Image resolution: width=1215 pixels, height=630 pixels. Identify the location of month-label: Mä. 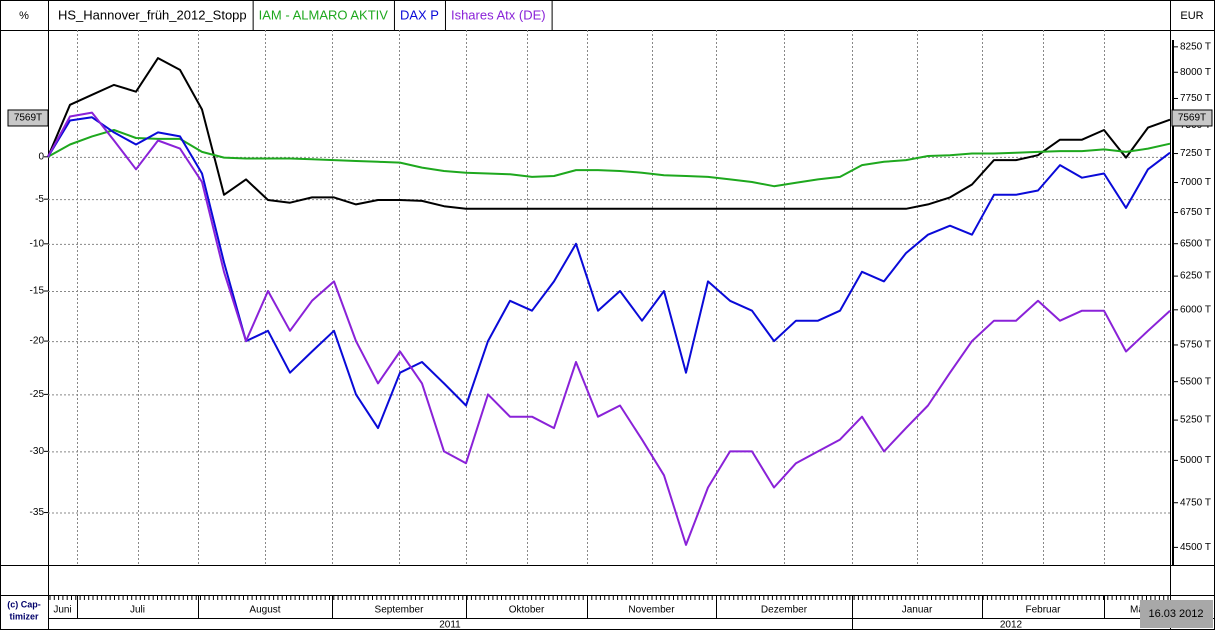
(1137, 610).